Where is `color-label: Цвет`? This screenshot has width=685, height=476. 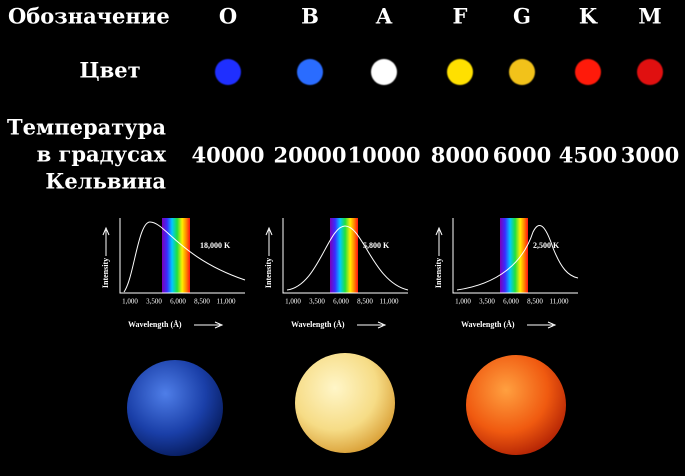 color-label: Цвет is located at coordinates (109, 70).